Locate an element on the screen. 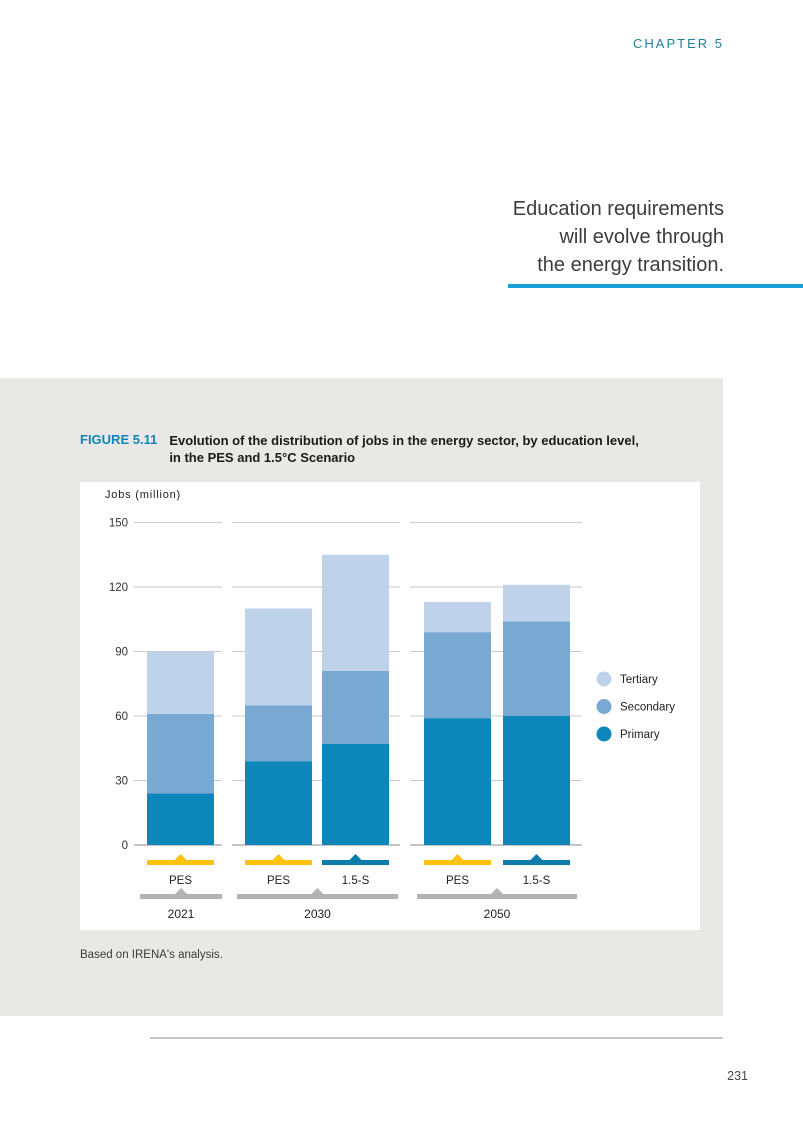 The width and height of the screenshot is (803, 1134). legend-label: Secondary is located at coordinates (647, 708).